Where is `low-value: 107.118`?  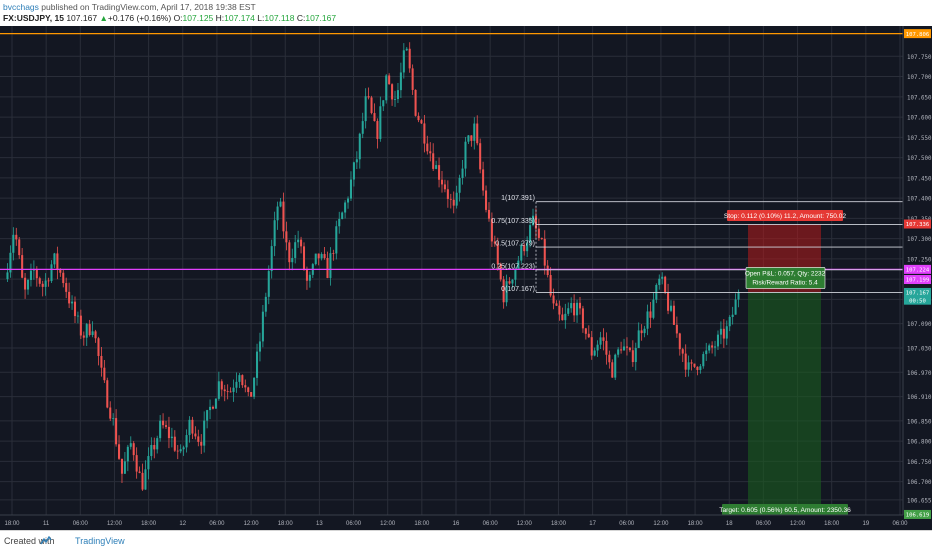 low-value: 107.118 is located at coordinates (279, 18).